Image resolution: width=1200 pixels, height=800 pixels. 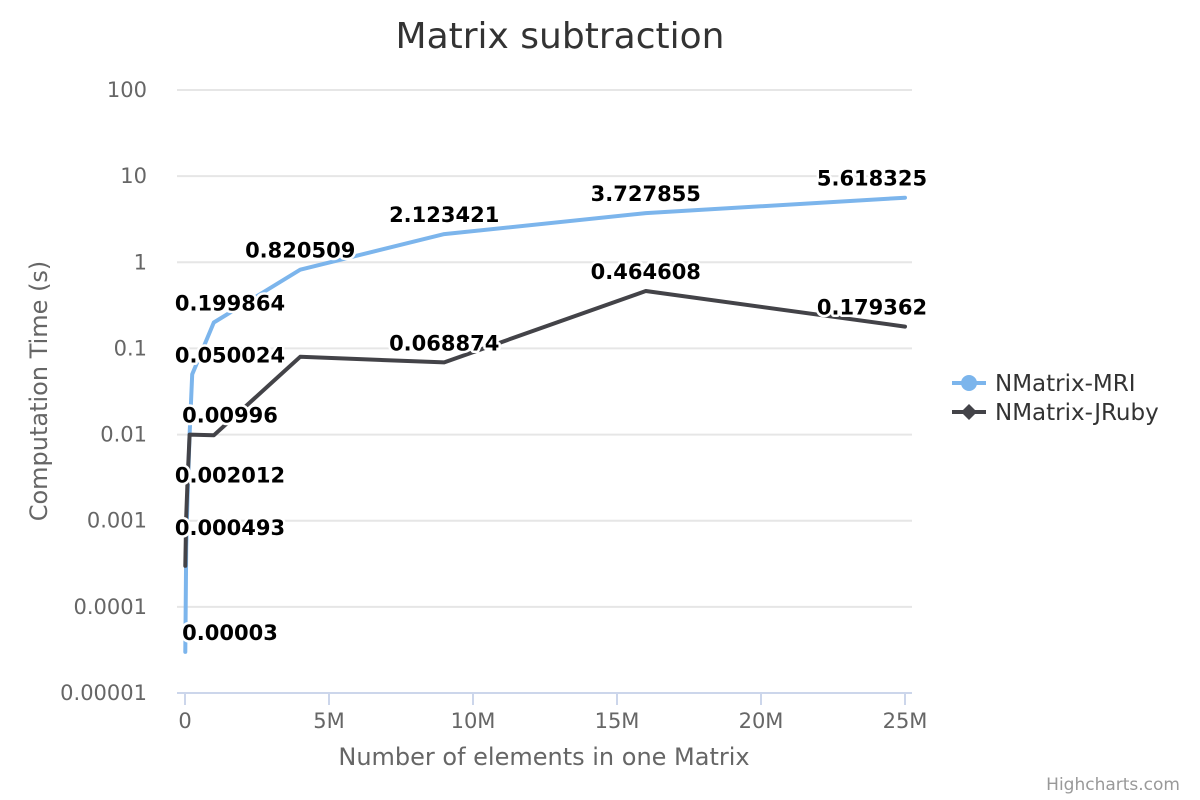 I want to click on y-axis-ticks: 0.00001 0.0001 0.001 0.01 0.1 1 10 100, so click(x=103, y=391).